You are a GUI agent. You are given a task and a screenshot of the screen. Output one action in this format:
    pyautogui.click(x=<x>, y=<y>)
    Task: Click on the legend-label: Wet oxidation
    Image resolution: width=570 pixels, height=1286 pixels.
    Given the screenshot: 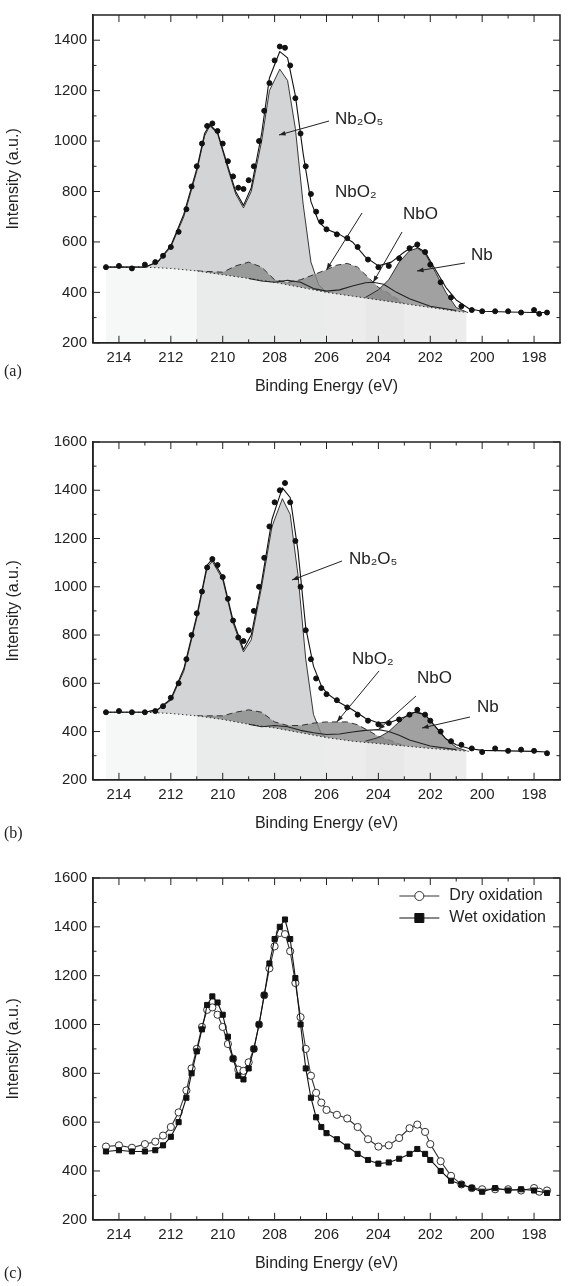 What is the action you would take?
    pyautogui.click(x=498, y=917)
    